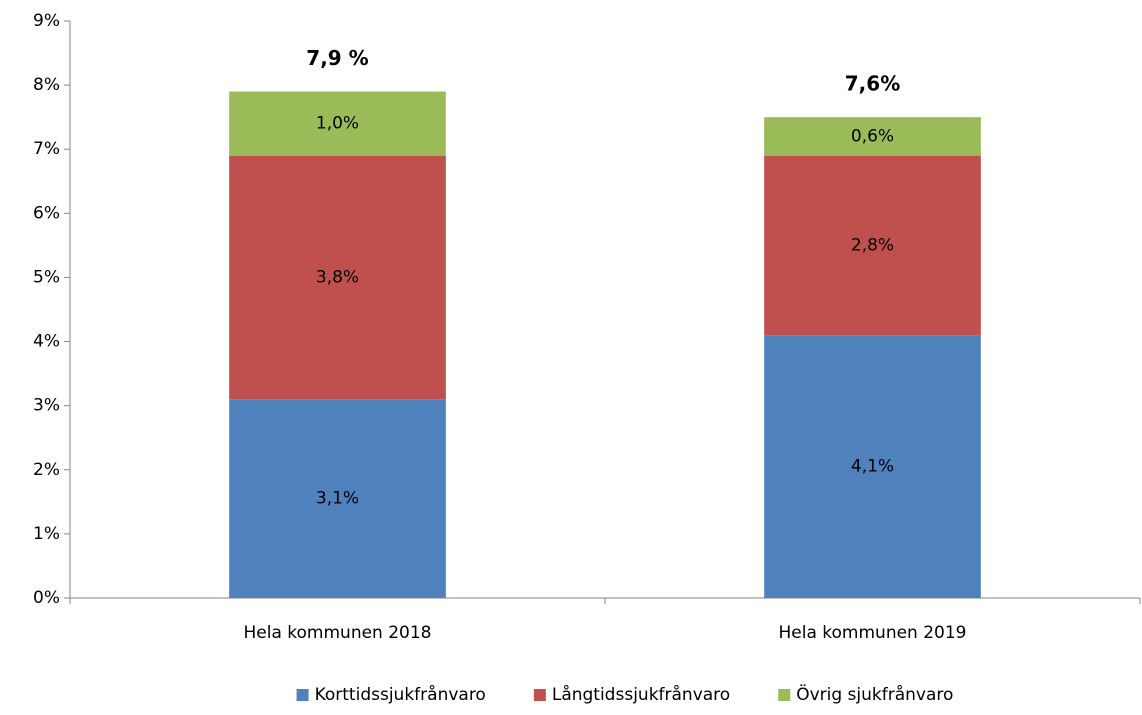 Image resolution: width=1142 pixels, height=715 pixels. I want to click on data-label: 4,1%, so click(872, 467).